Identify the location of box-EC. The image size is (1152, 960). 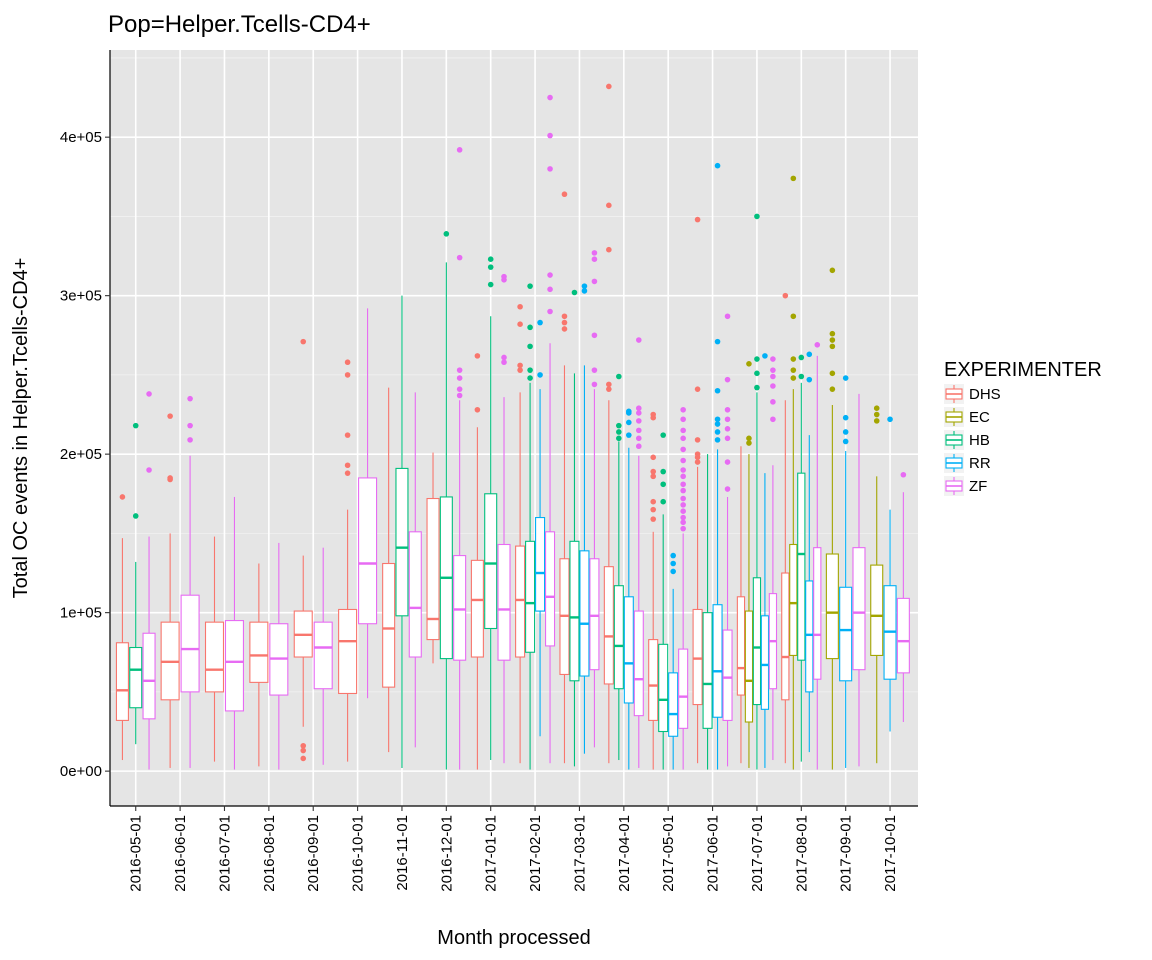
(832, 518).